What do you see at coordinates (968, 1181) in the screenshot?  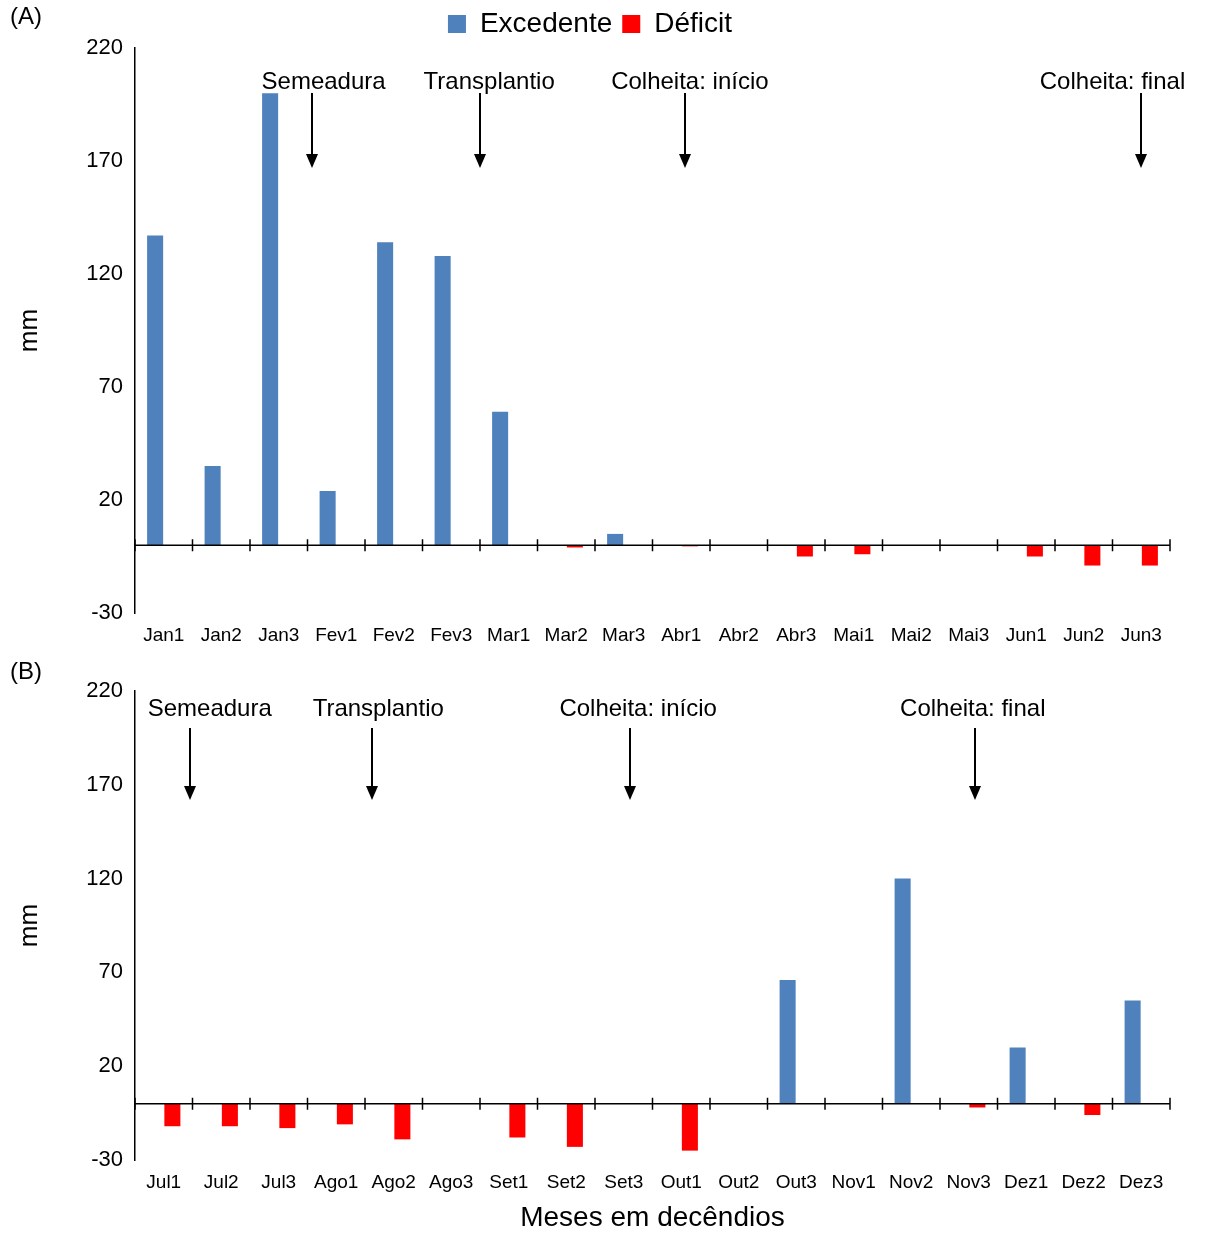 I see `x-tick-label: Nov3` at bounding box center [968, 1181].